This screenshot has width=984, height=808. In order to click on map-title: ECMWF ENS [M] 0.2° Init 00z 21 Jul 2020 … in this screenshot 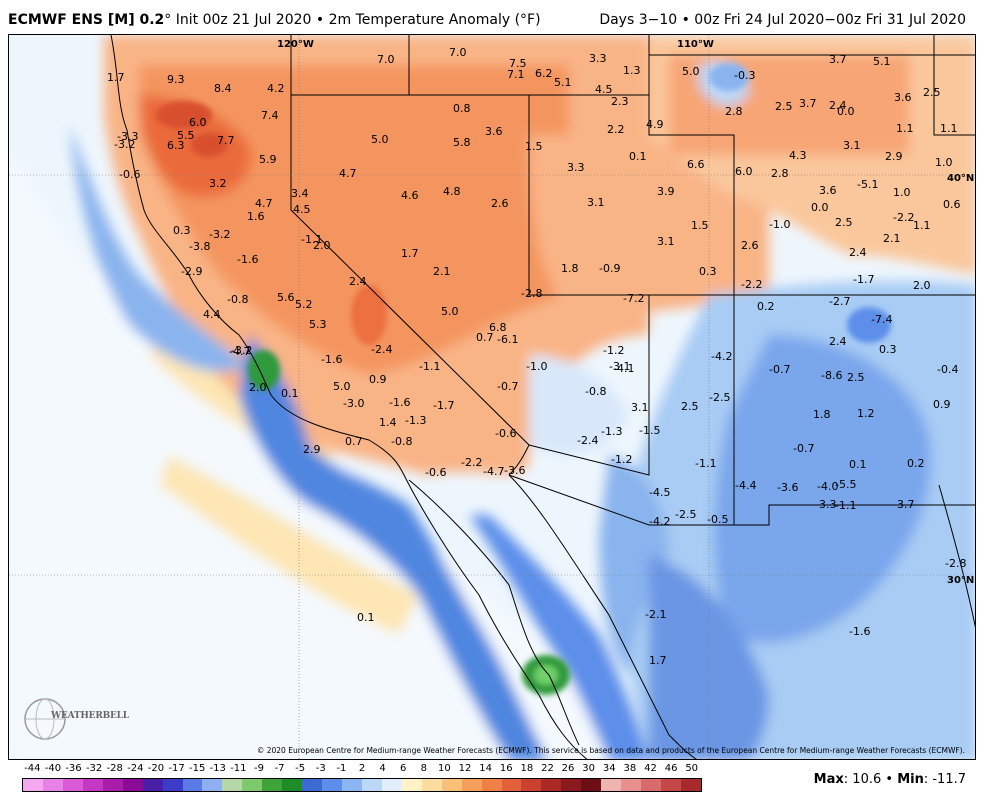, I will do `click(274, 20)`.